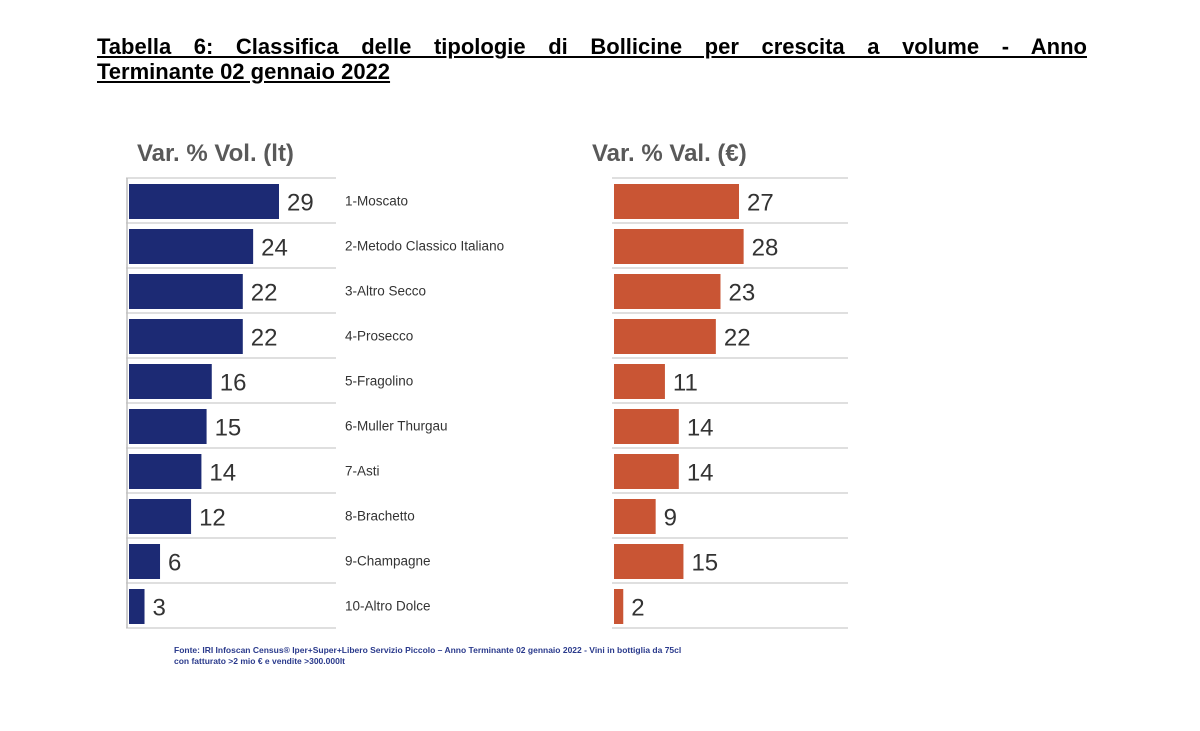 The image size is (1200, 731). Describe the element at coordinates (212, 518) in the screenshot. I see `vol-value-label-8: 12` at that location.